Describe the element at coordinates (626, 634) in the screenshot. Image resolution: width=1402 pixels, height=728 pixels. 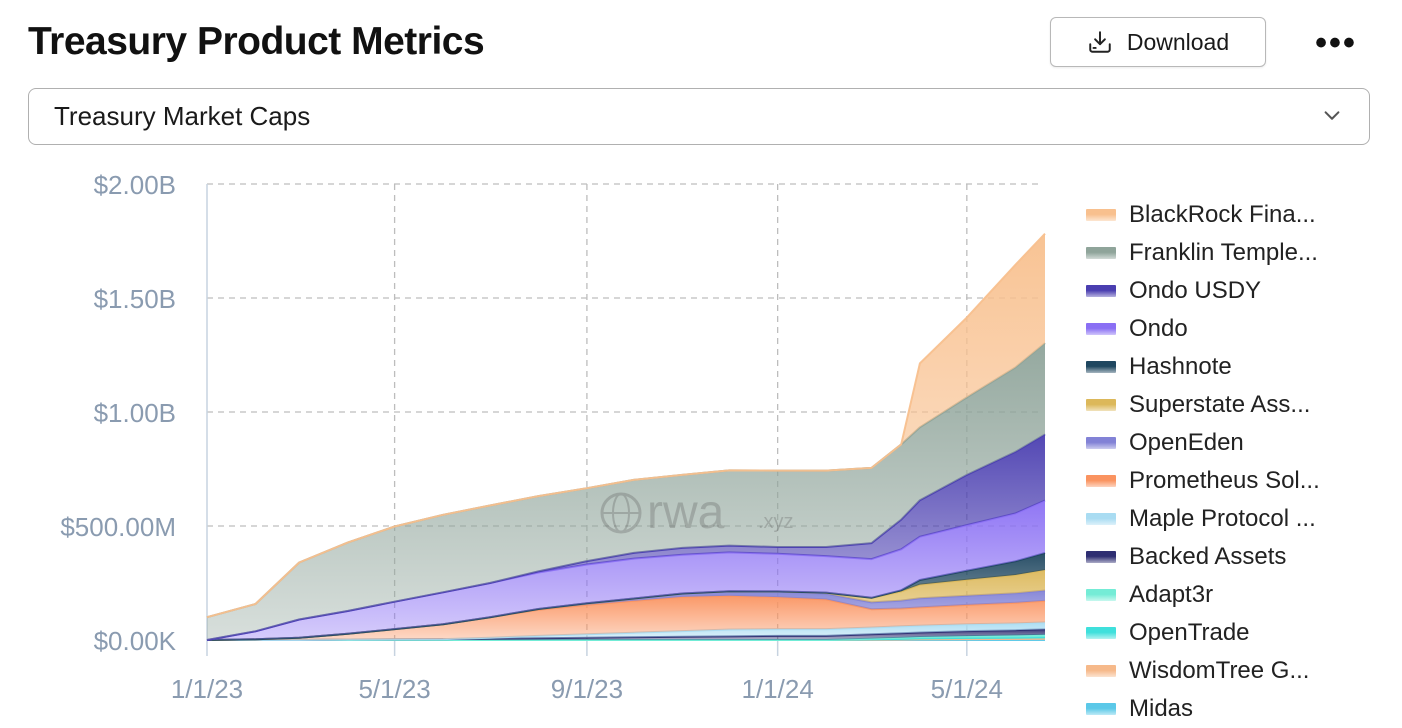
I see `area-backed-assets` at that location.